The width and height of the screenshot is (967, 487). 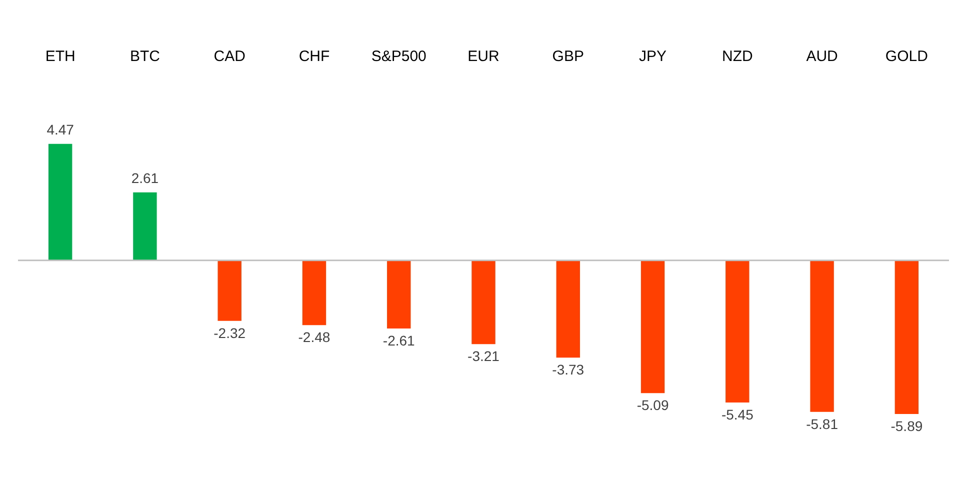 What do you see at coordinates (822, 424) in the screenshot?
I see `data-label: -5.81` at bounding box center [822, 424].